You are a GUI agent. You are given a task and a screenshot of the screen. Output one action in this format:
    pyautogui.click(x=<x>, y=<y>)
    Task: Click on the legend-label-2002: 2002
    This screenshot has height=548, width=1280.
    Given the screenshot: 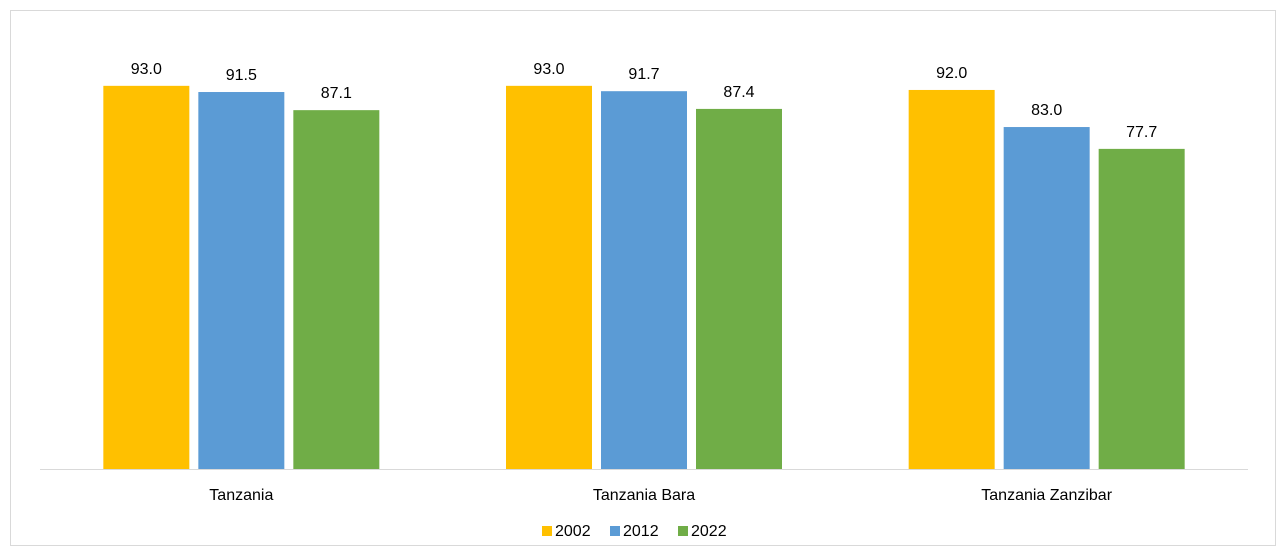 What is the action you would take?
    pyautogui.click(x=573, y=531)
    